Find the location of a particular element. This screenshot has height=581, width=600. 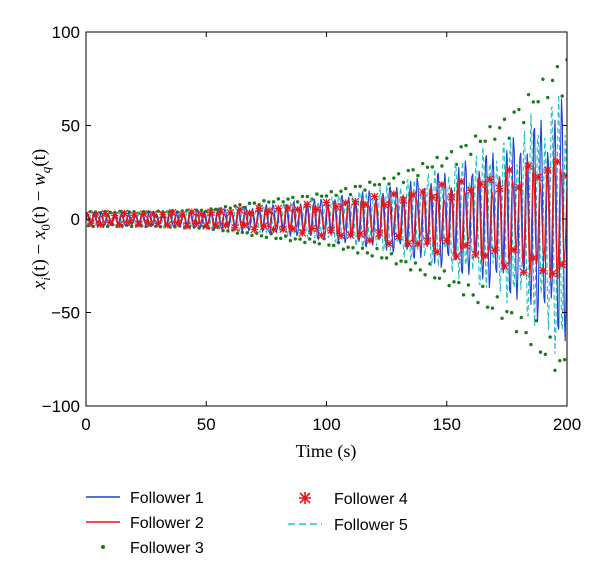

x-tick-label: 50 is located at coordinates (206, 424).